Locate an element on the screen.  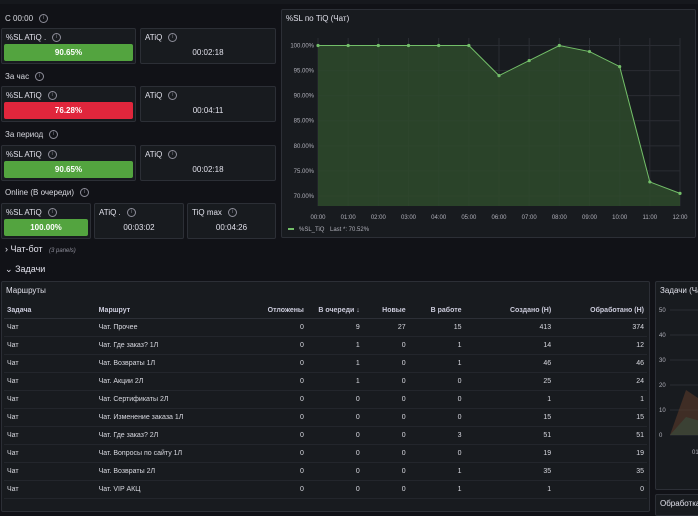
table-cell: 15 is located at coordinates (509, 417).